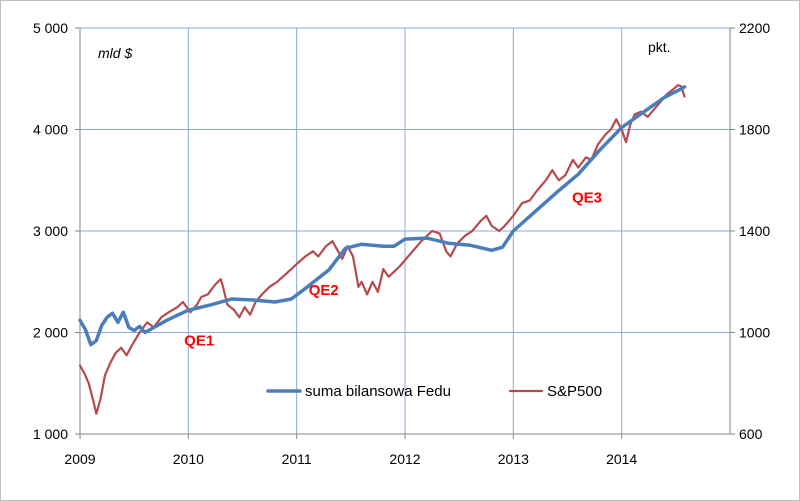 This screenshot has height=501, width=800. Describe the element at coordinates (50, 28) in the screenshot. I see `left-y-tick-label: 5 000` at that location.